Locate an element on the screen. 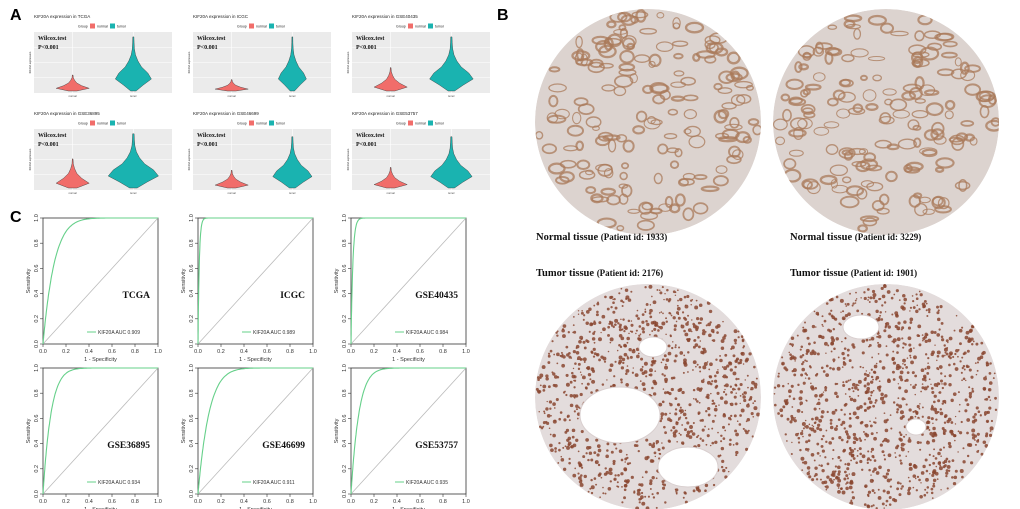 The image size is (1020, 509). legend-label-tumor: tumor is located at coordinates (281, 27).